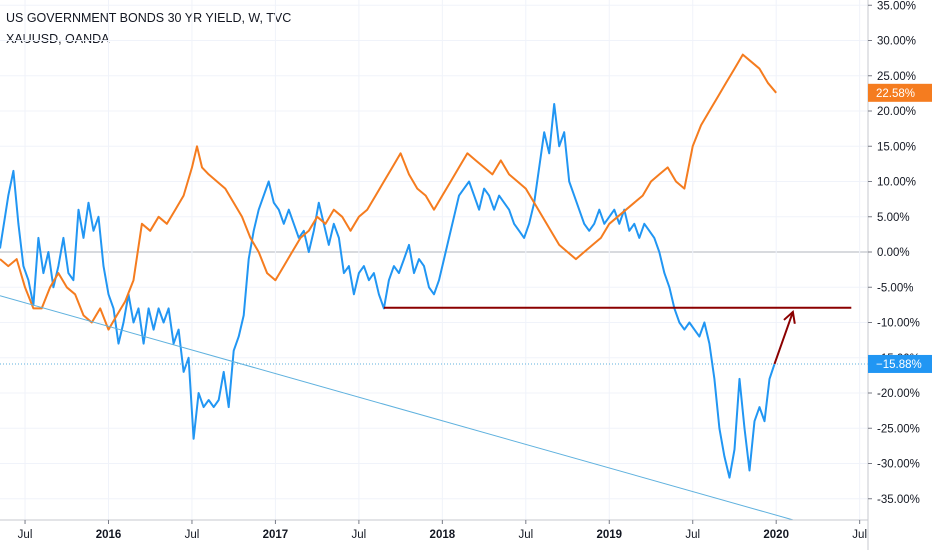  Describe the element at coordinates (896, 42) in the screenshot. I see `y-tick-label: 30.00%` at that location.